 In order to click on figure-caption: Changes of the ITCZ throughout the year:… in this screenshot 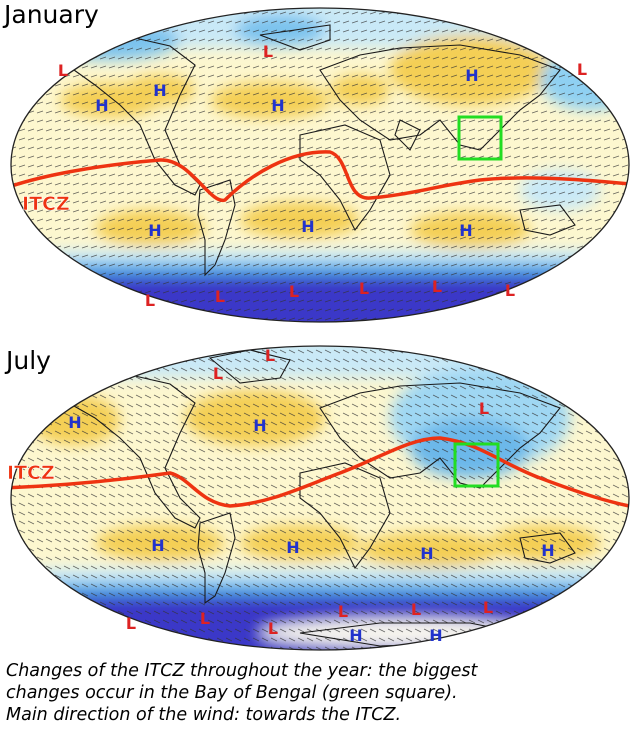, I will do `click(321, 693)`.